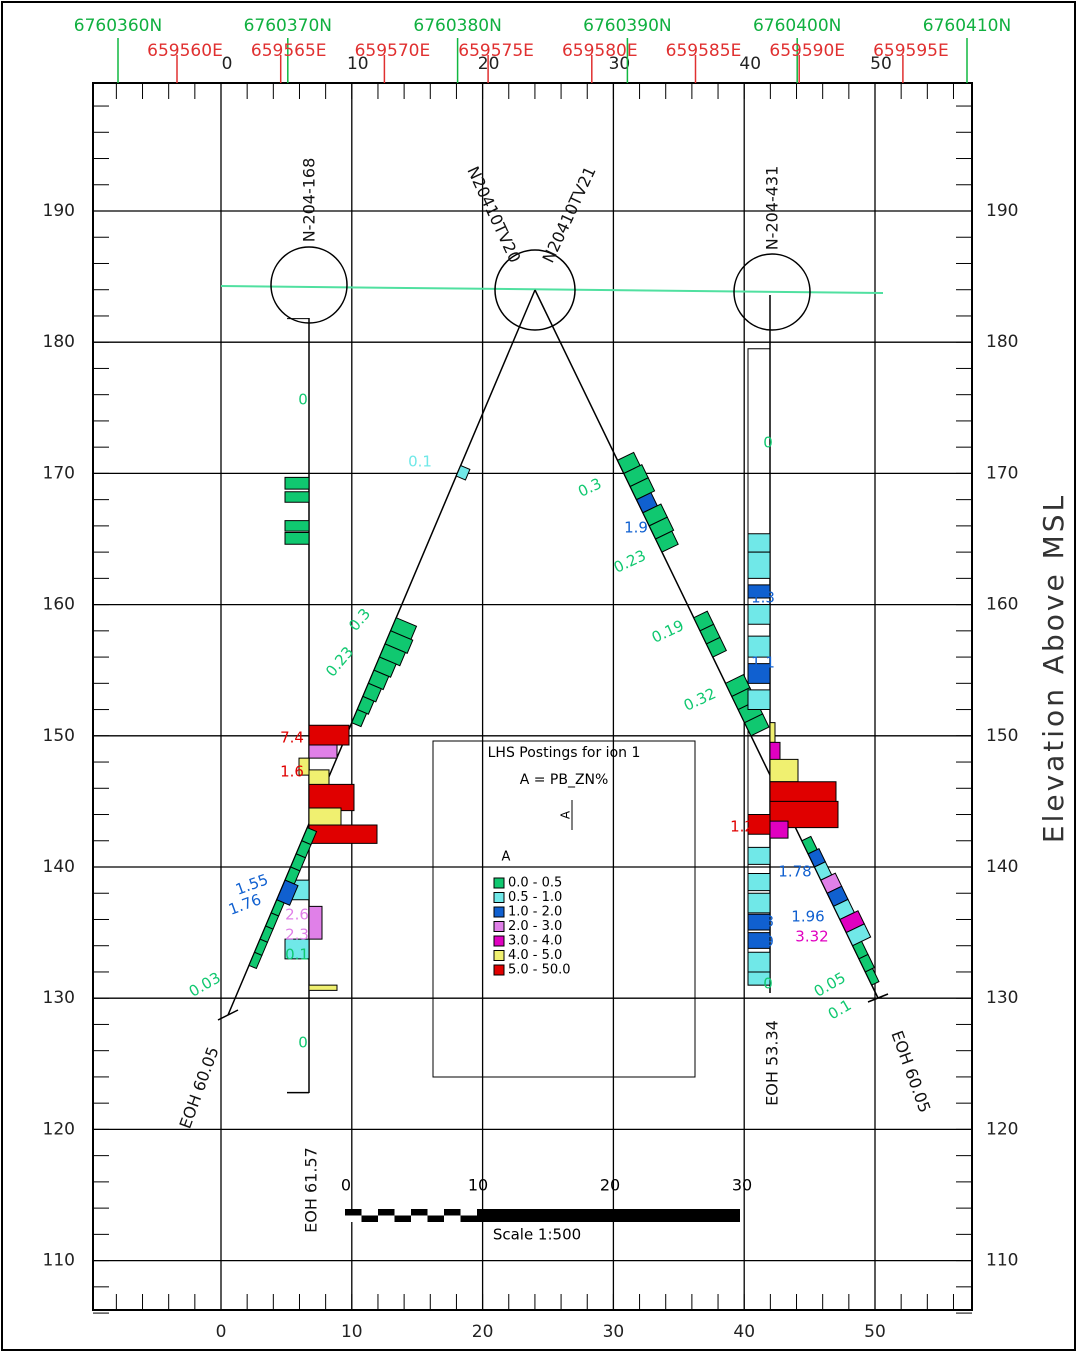 This screenshot has height=1353, width=1078. What do you see at coordinates (700, 699) in the screenshot?
I see `sample-label: 0.32` at bounding box center [700, 699].